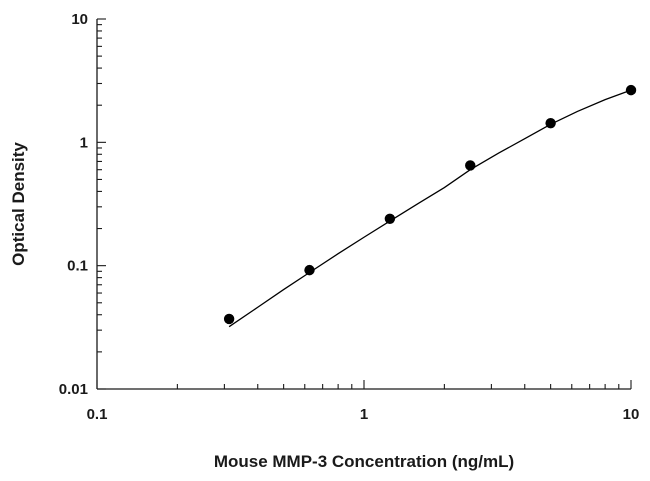 The height and width of the screenshot is (481, 650). What do you see at coordinates (73, 389) in the screenshot?
I see `y-tick-label-0: 0.01` at bounding box center [73, 389].